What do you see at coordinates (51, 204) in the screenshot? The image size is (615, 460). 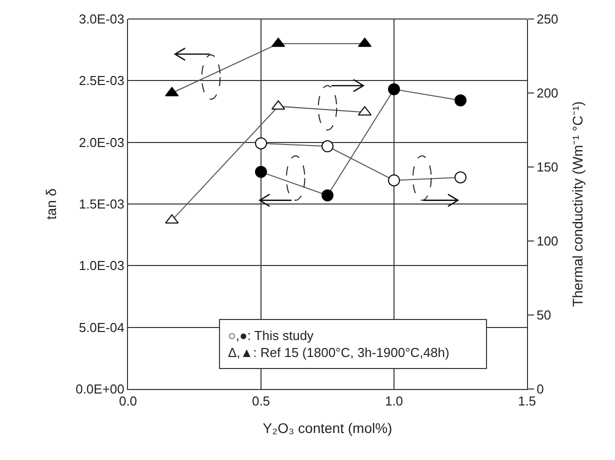 I see `y-axis-title: tan δ` at bounding box center [51, 204].